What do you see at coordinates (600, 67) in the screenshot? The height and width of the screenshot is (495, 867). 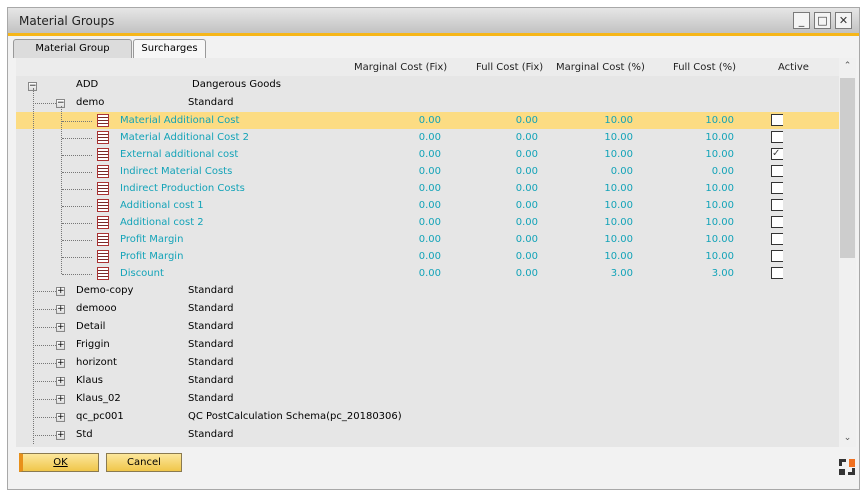 I see `header-marginal-pct: Marginal Cost (%)` at bounding box center [600, 67].